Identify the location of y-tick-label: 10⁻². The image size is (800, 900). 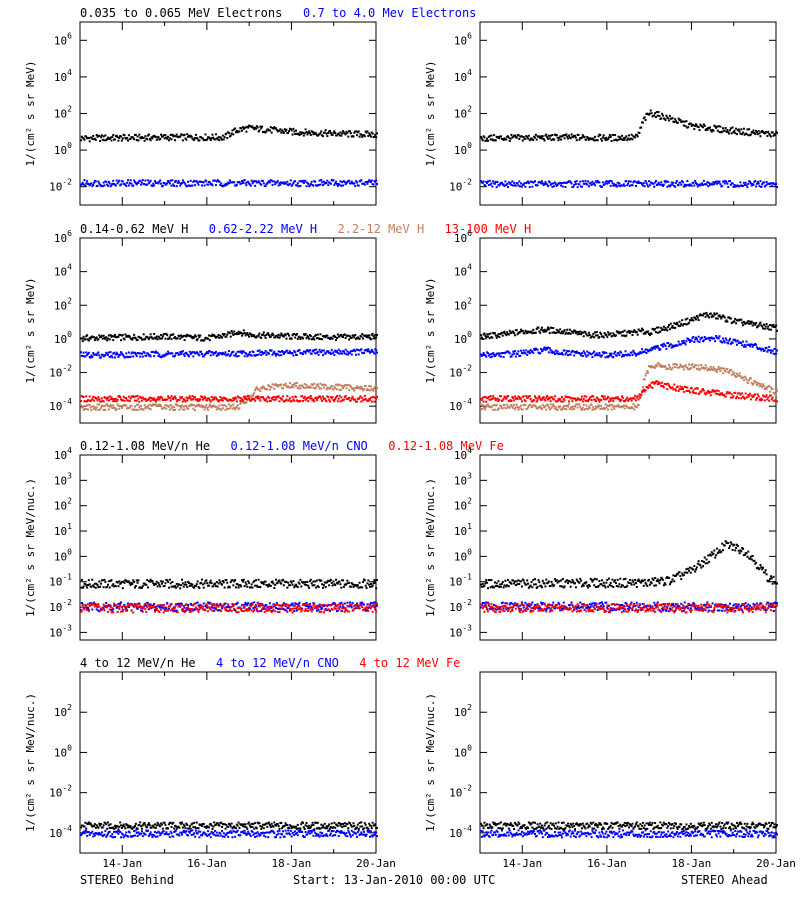
(460, 372).